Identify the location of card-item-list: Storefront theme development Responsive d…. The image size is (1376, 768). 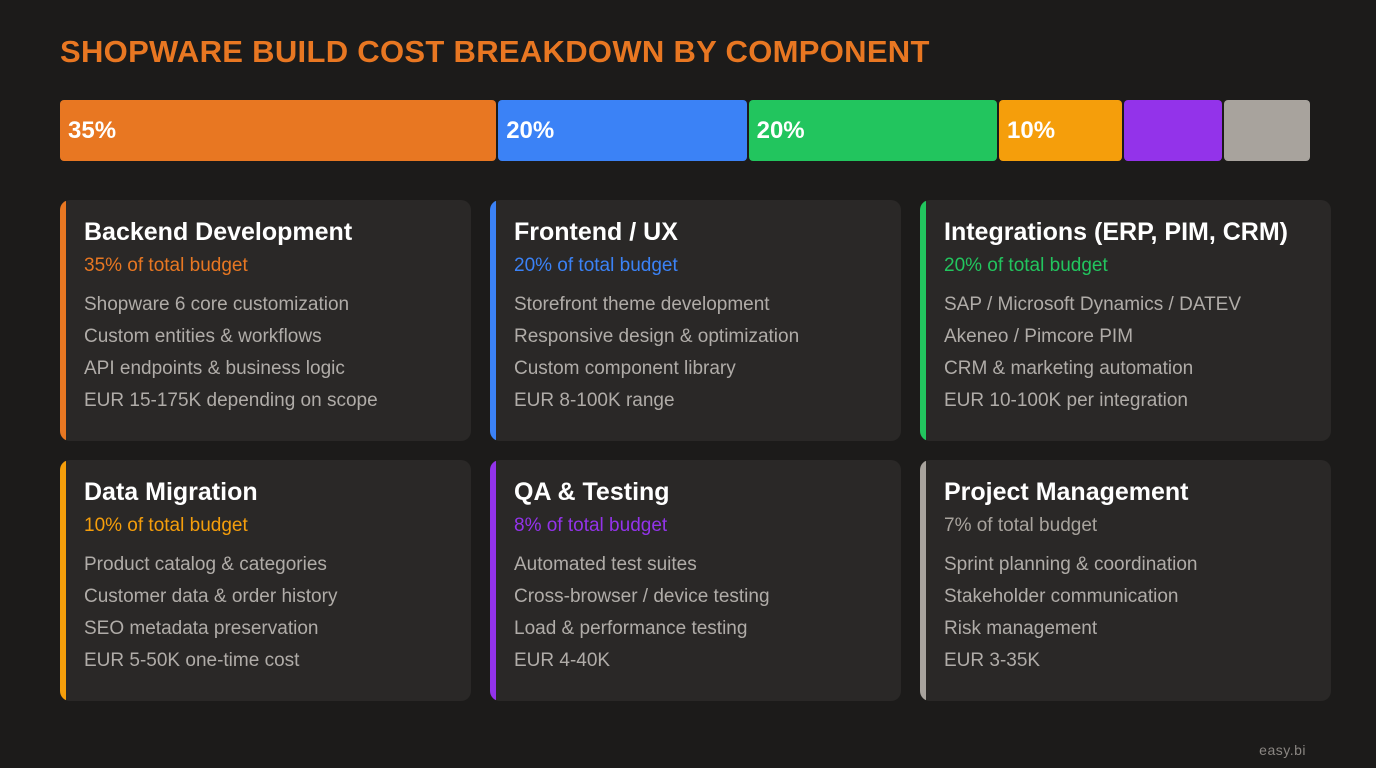
(656, 353).